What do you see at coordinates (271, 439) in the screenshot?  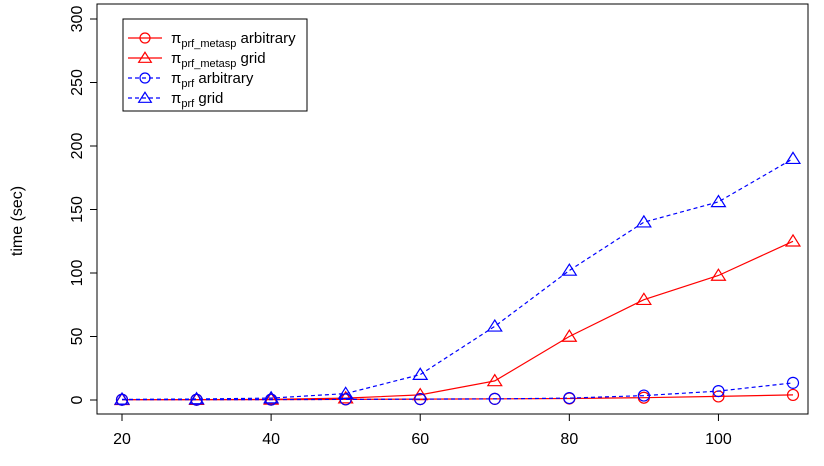 I see `x-tick-label: 40` at bounding box center [271, 439].